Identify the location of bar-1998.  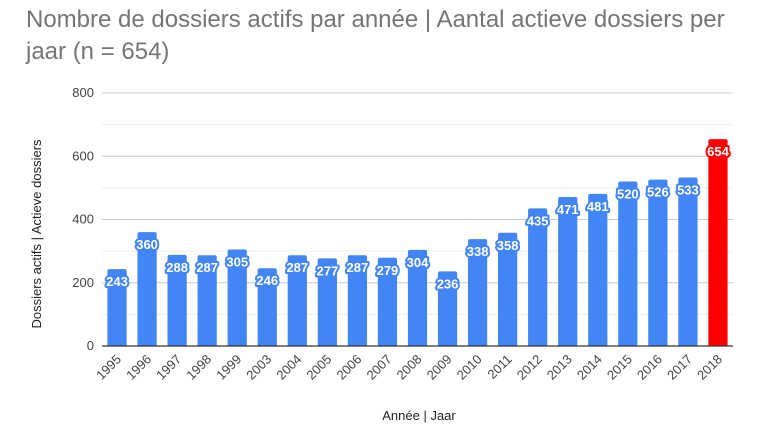
(207, 300).